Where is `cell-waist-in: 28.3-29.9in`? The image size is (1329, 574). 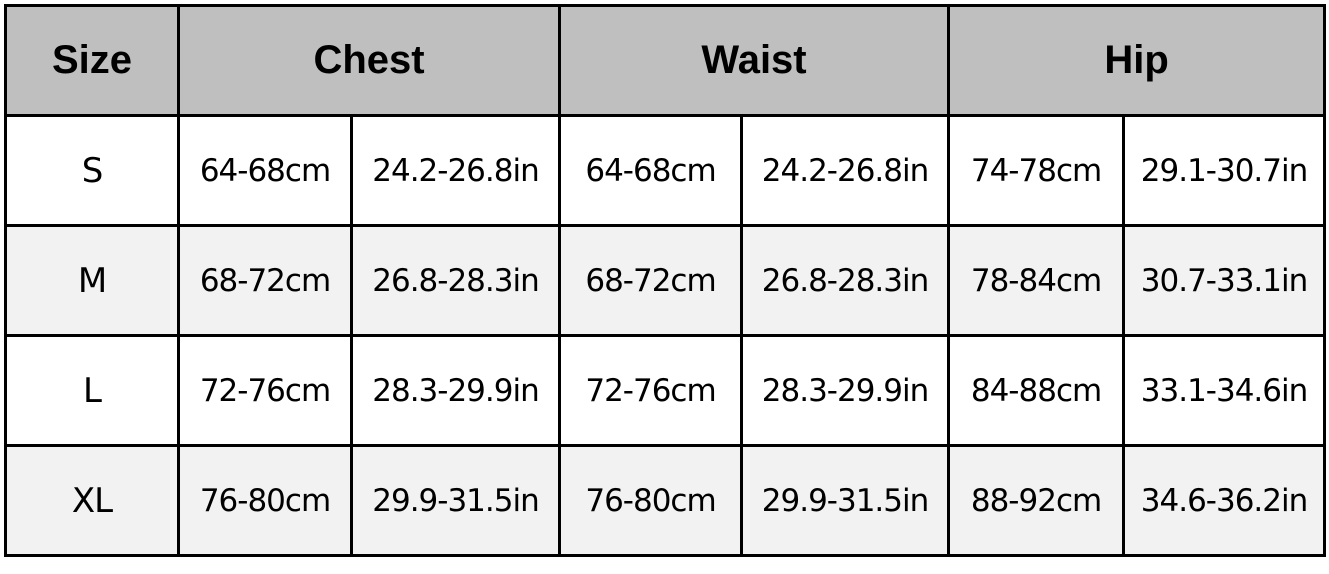 cell-waist-in: 28.3-29.9in is located at coordinates (845, 390).